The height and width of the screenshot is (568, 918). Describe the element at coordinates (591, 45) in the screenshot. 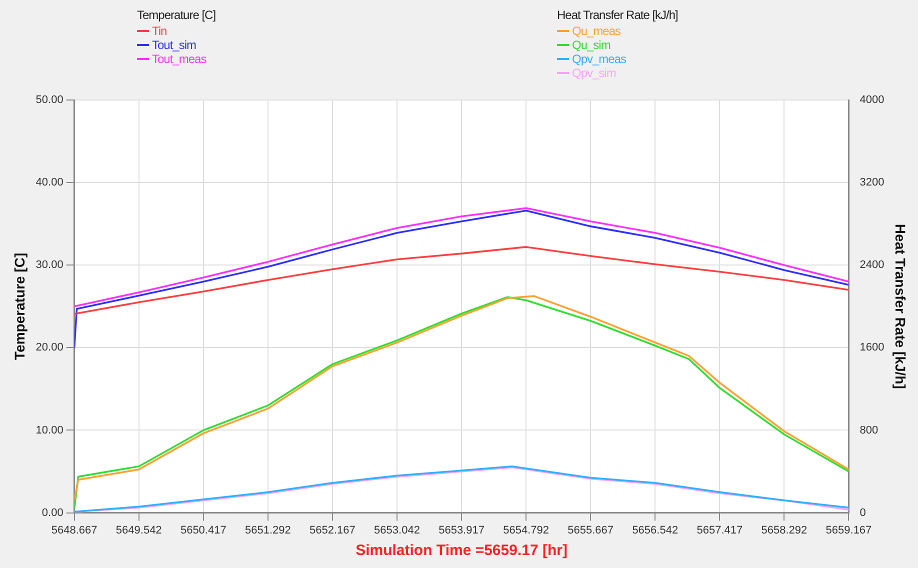

I see `legend-label: Qu_sim` at that location.